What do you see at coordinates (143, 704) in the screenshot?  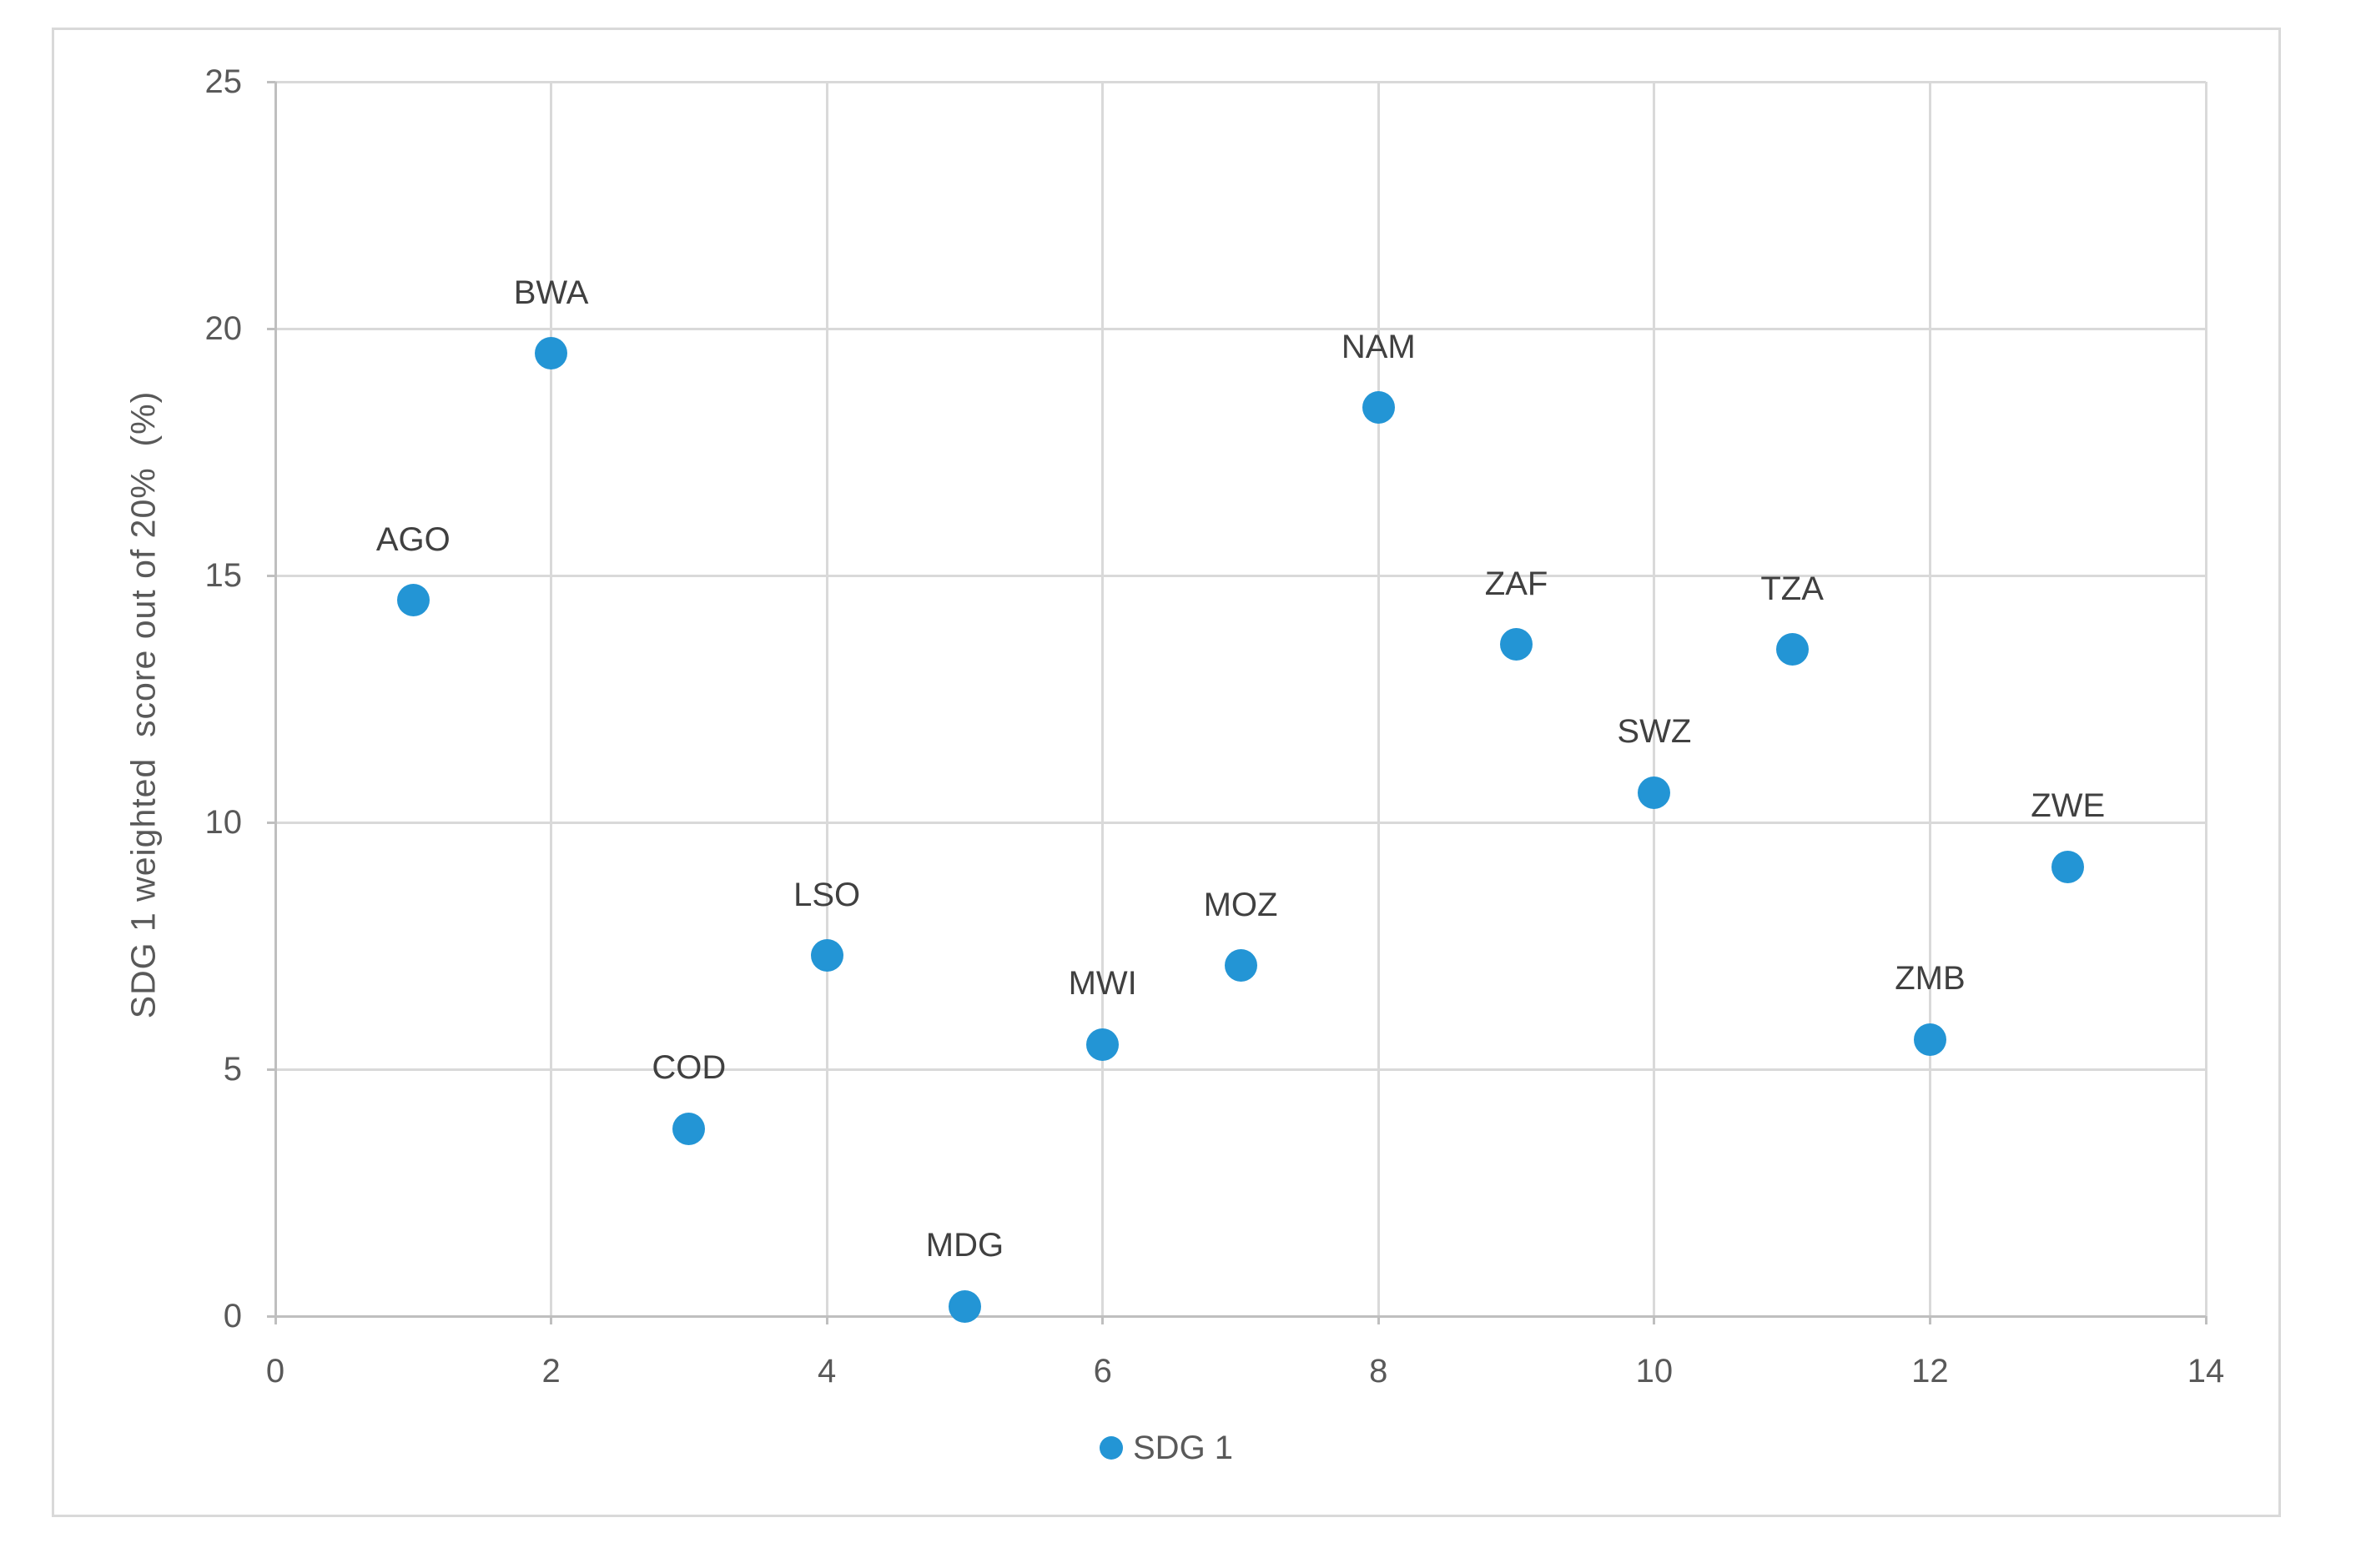 I see `y-axis-title: SDG 1 weighted score out of 20% (%)` at bounding box center [143, 704].